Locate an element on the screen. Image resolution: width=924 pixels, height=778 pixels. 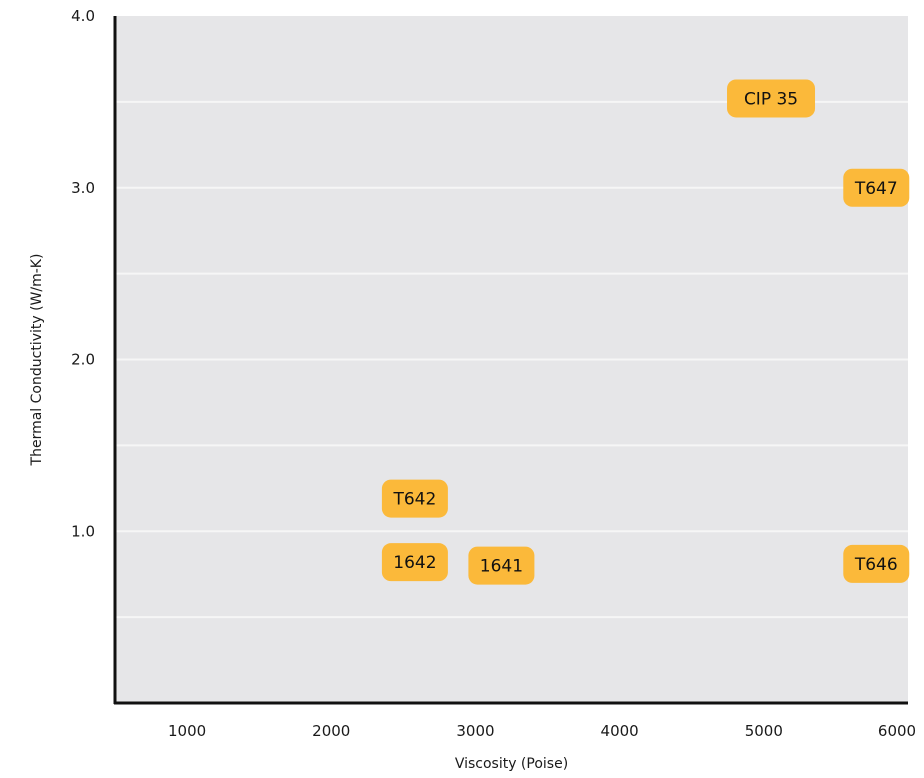
y-tick-labels: 1.0 2.0 3.0 4.0 is located at coordinates (83, 273).